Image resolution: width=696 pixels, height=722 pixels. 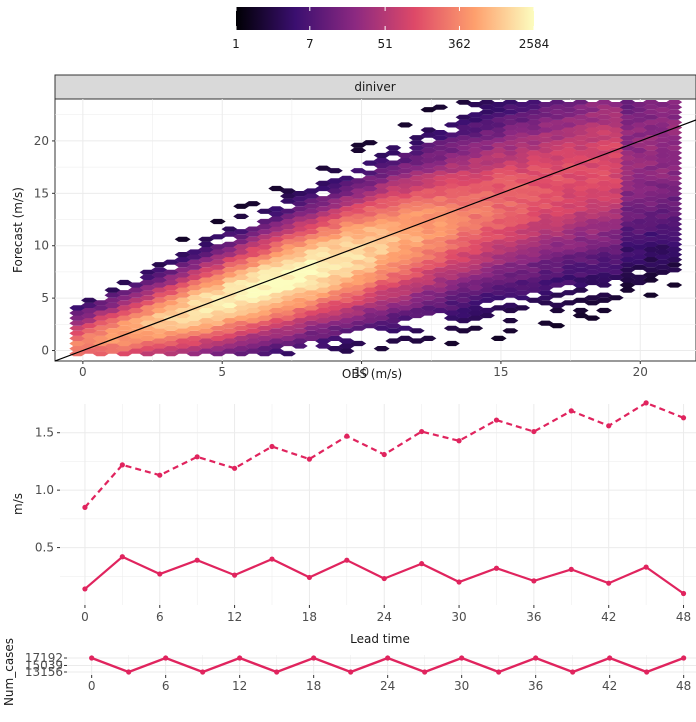 What do you see at coordinates (384, 454) in the screenshot?
I see `score-point` at bounding box center [384, 454].